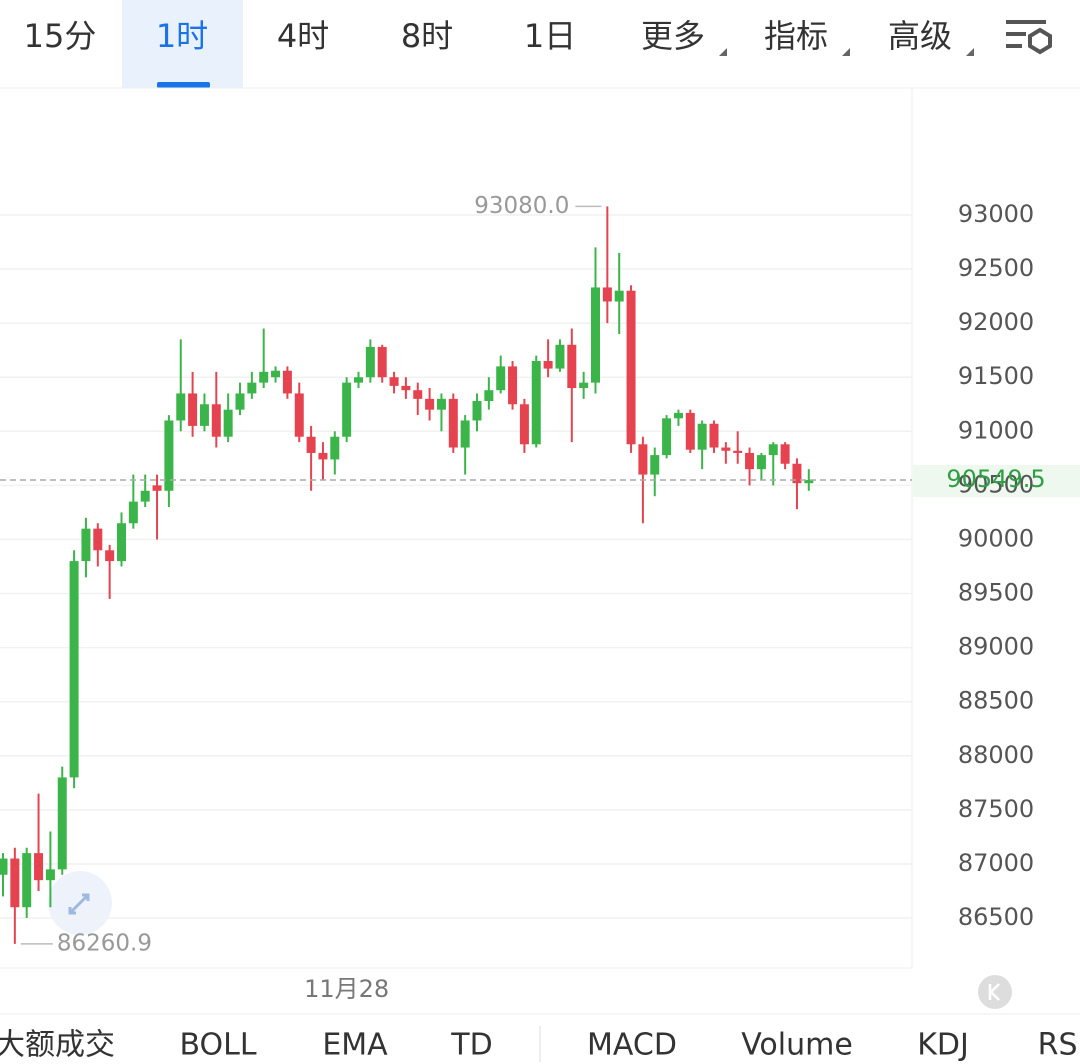 This screenshot has height=1064, width=1080. What do you see at coordinates (943, 1045) in the screenshot?
I see `indicator-tab: KDJ` at bounding box center [943, 1045].